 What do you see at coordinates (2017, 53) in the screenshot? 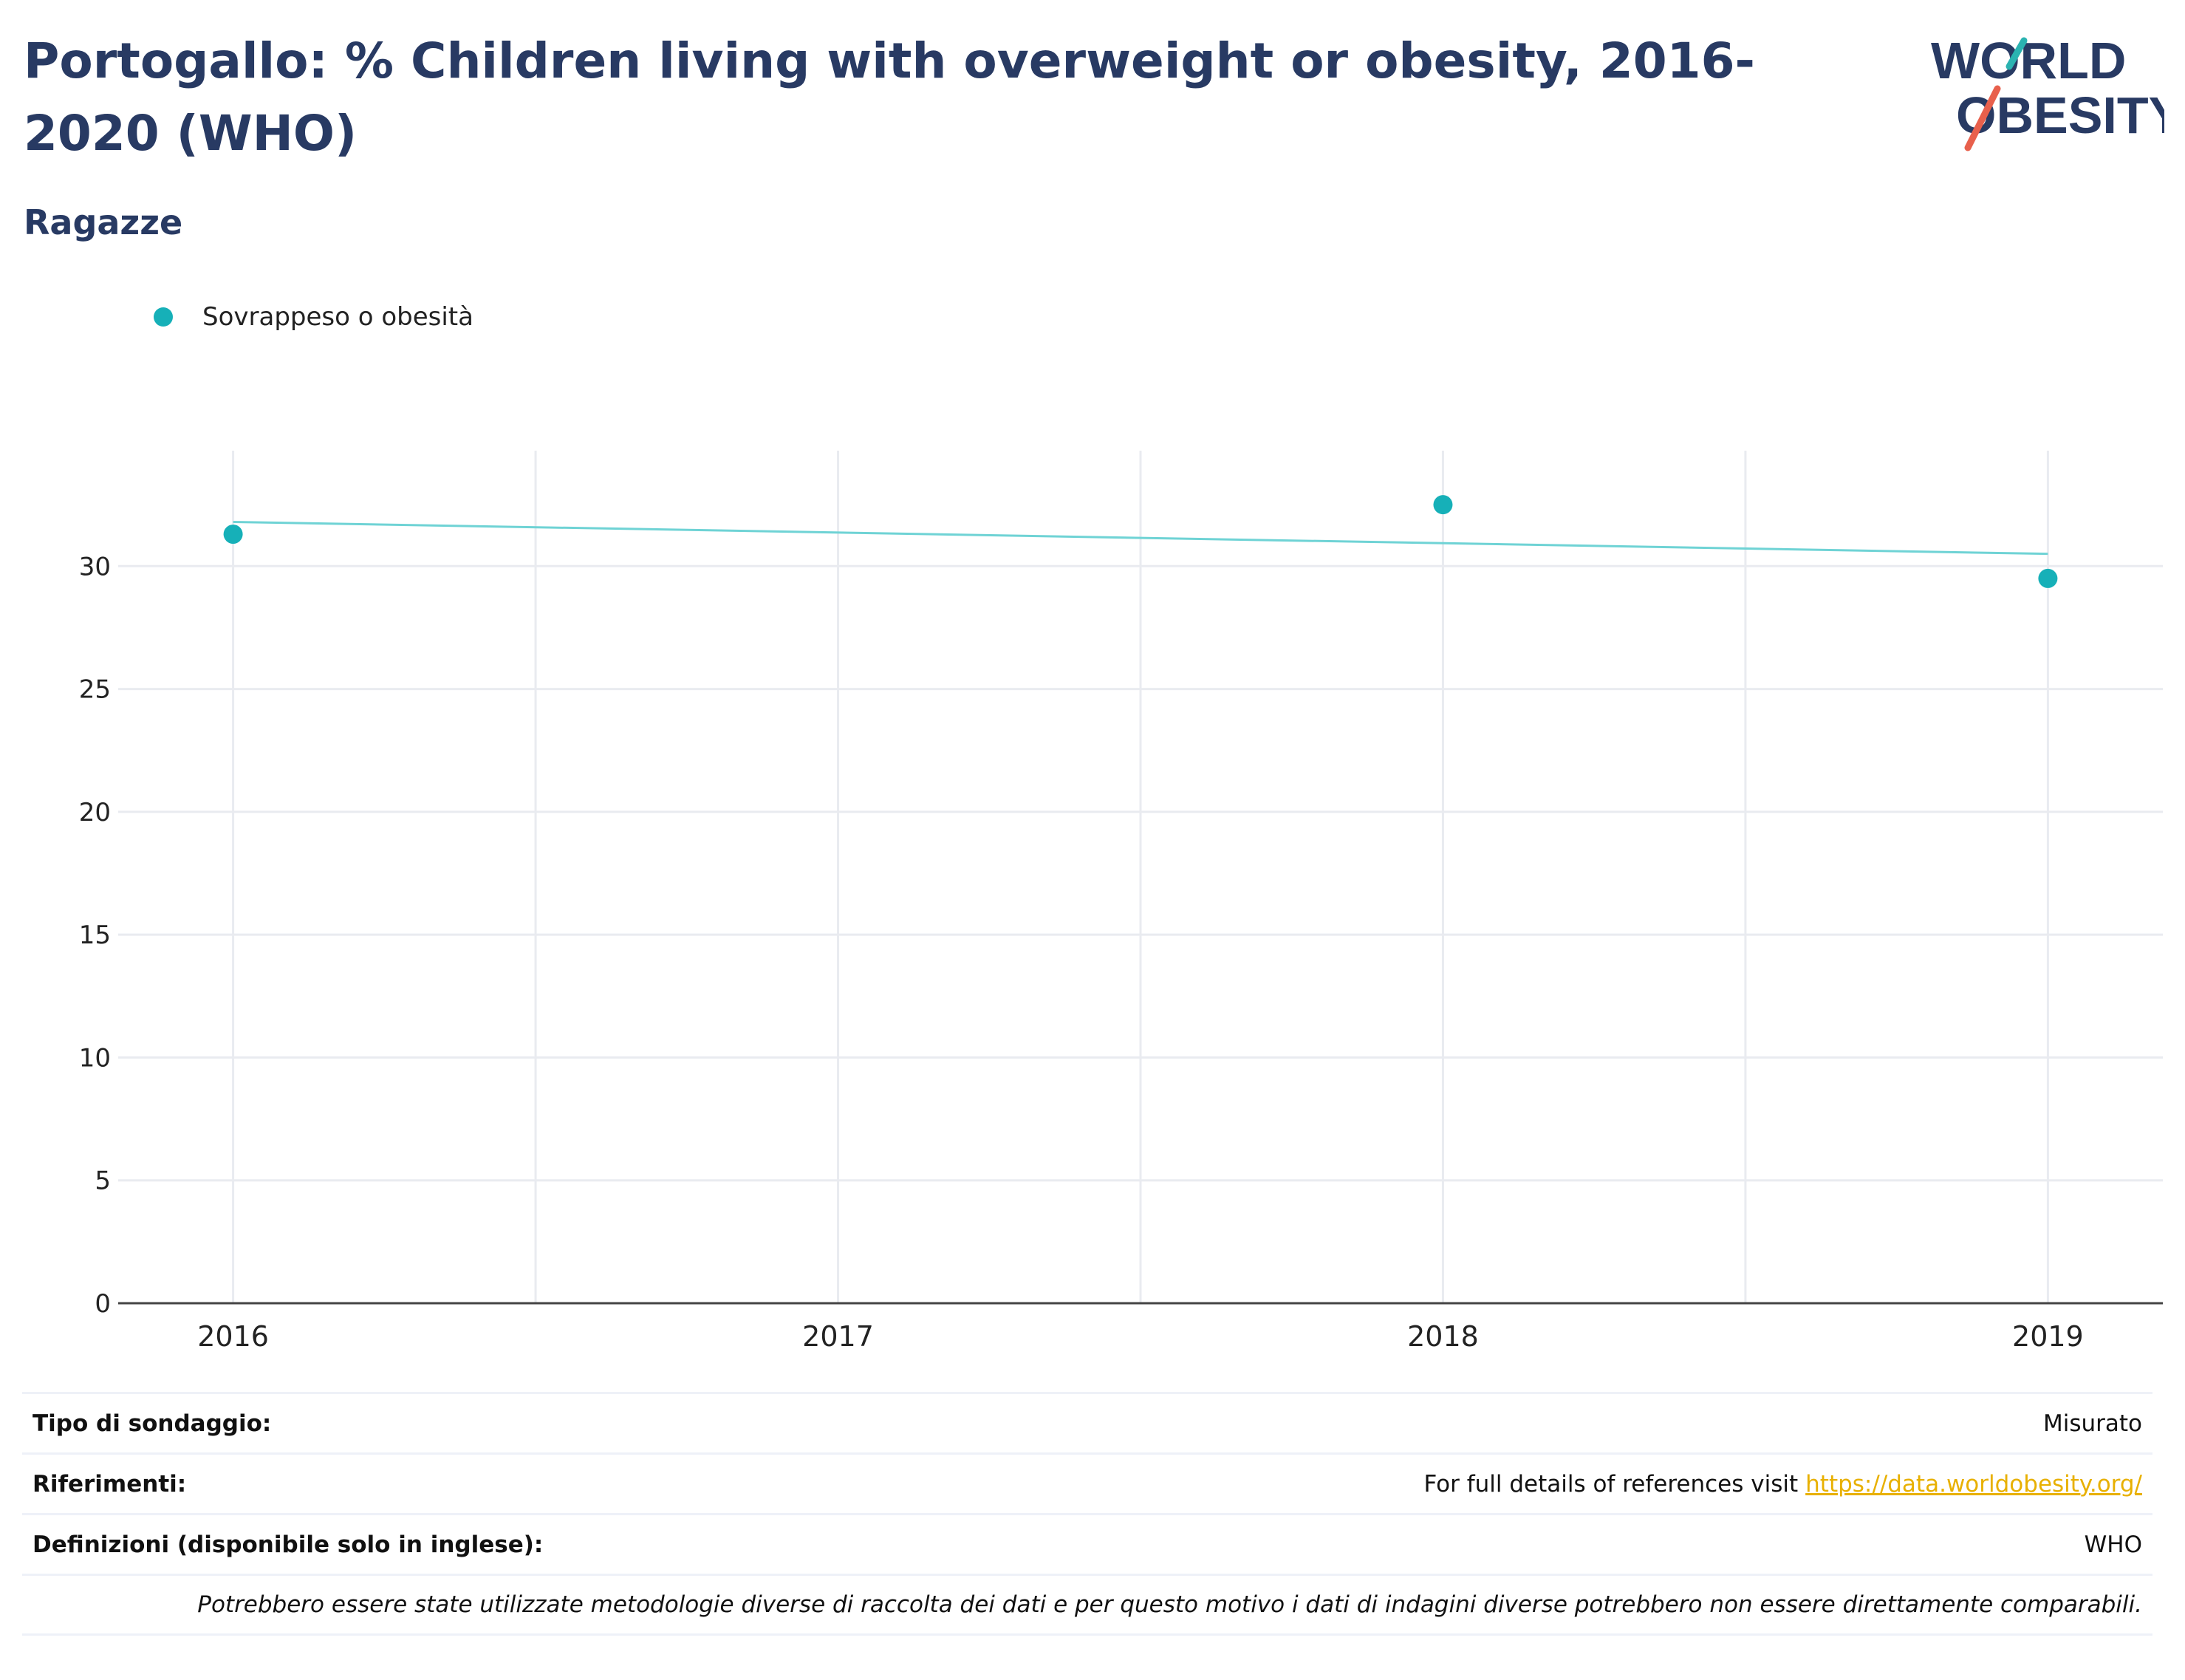
I see `logo-slash-top` at bounding box center [2017, 53].